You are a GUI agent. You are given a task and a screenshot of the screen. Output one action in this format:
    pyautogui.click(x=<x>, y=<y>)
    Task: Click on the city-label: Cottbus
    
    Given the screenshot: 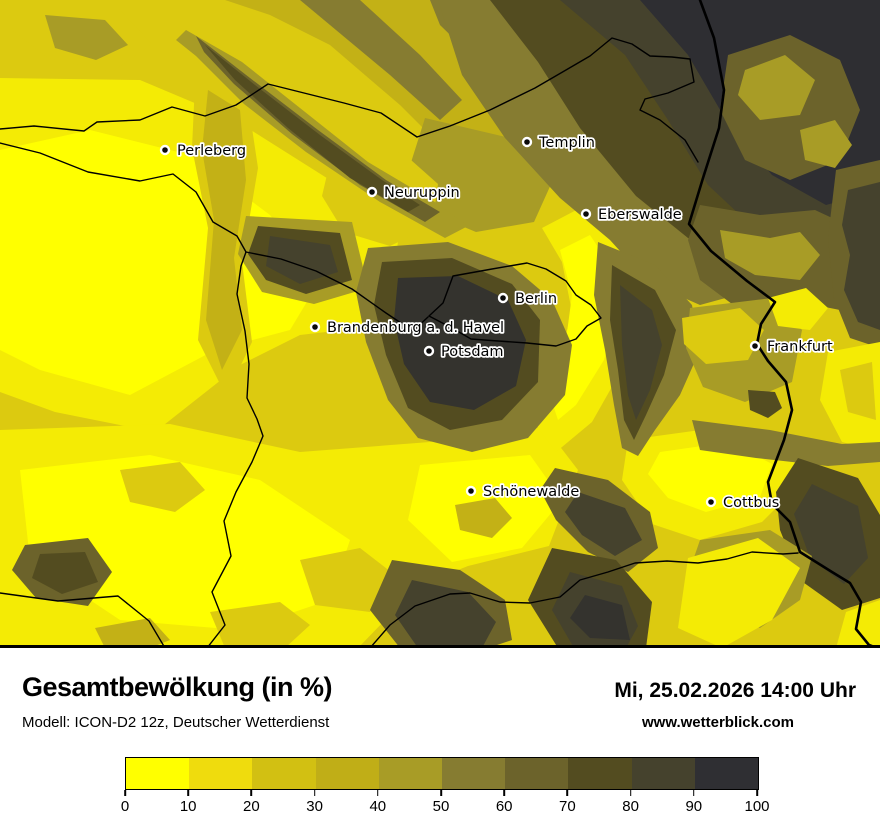 What is the action you would take?
    pyautogui.click(x=751, y=503)
    